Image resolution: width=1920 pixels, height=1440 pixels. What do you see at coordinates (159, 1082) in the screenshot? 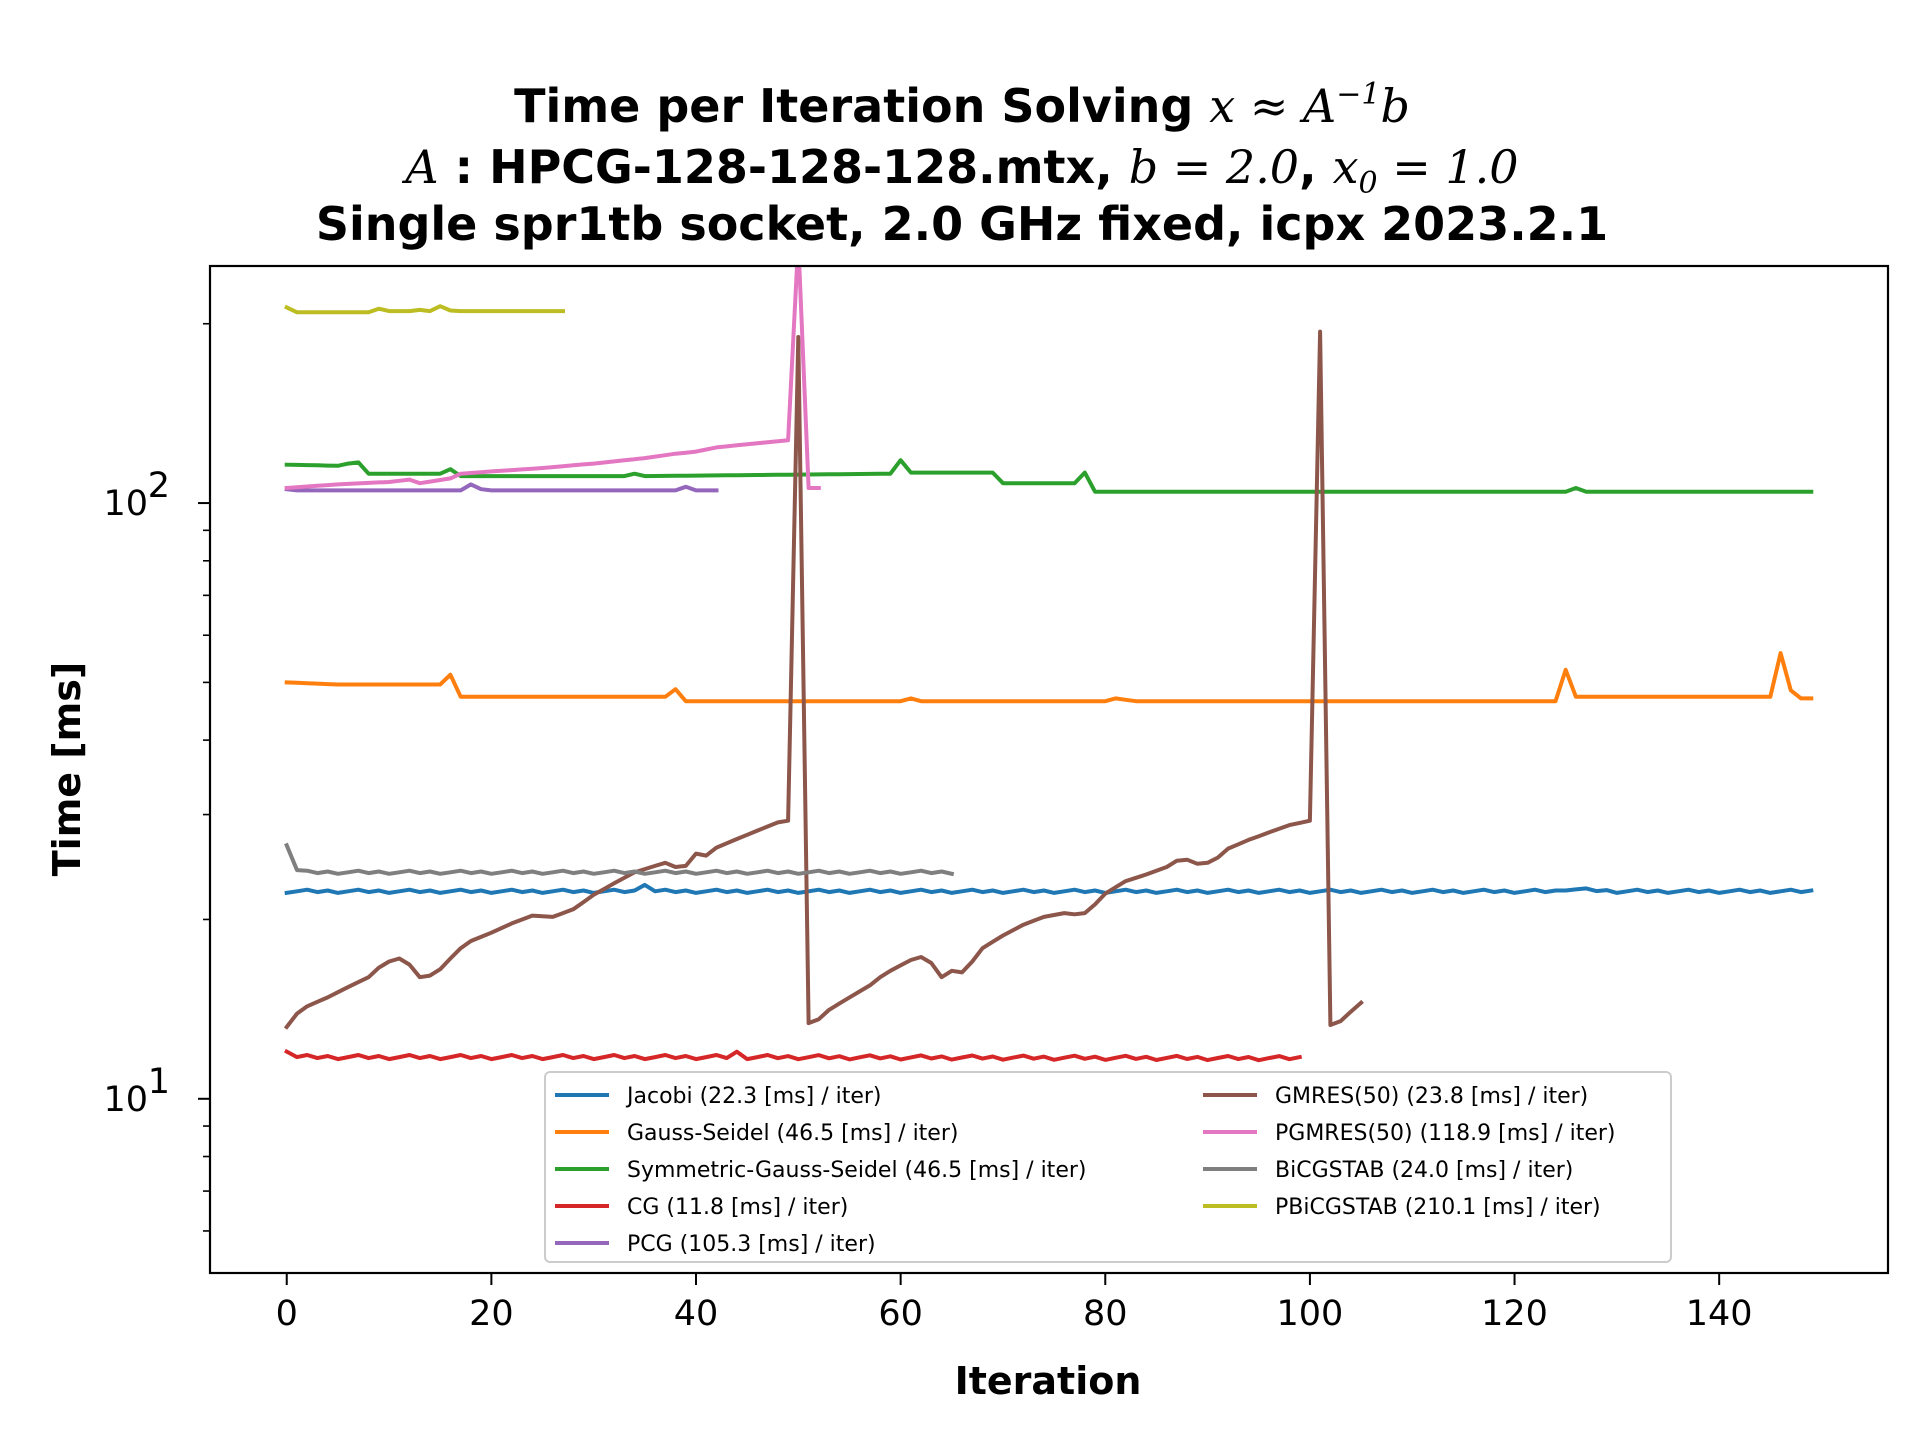
I see `y-tick-exponent: 1` at bounding box center [159, 1082].